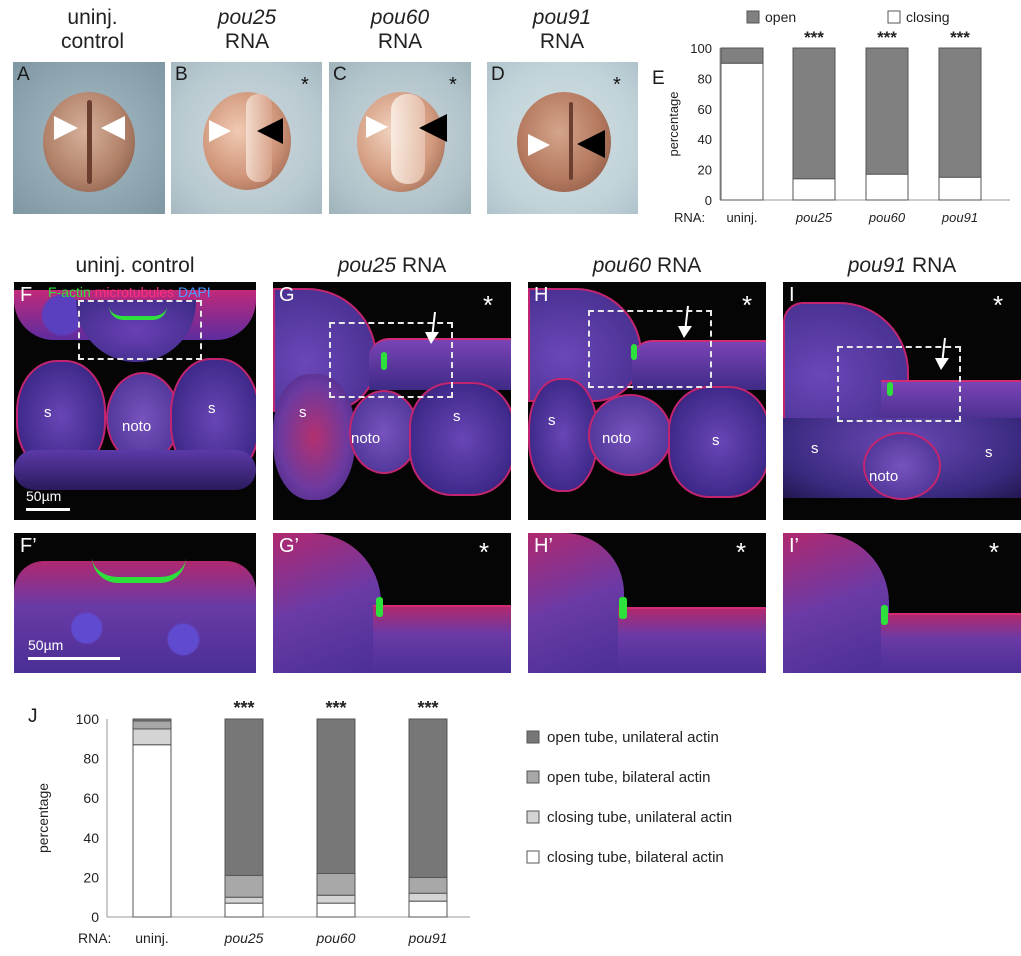 This screenshot has width=1021, height=956. What do you see at coordinates (33, 716) in the screenshot?
I see `panel-label-j: J` at bounding box center [33, 716].